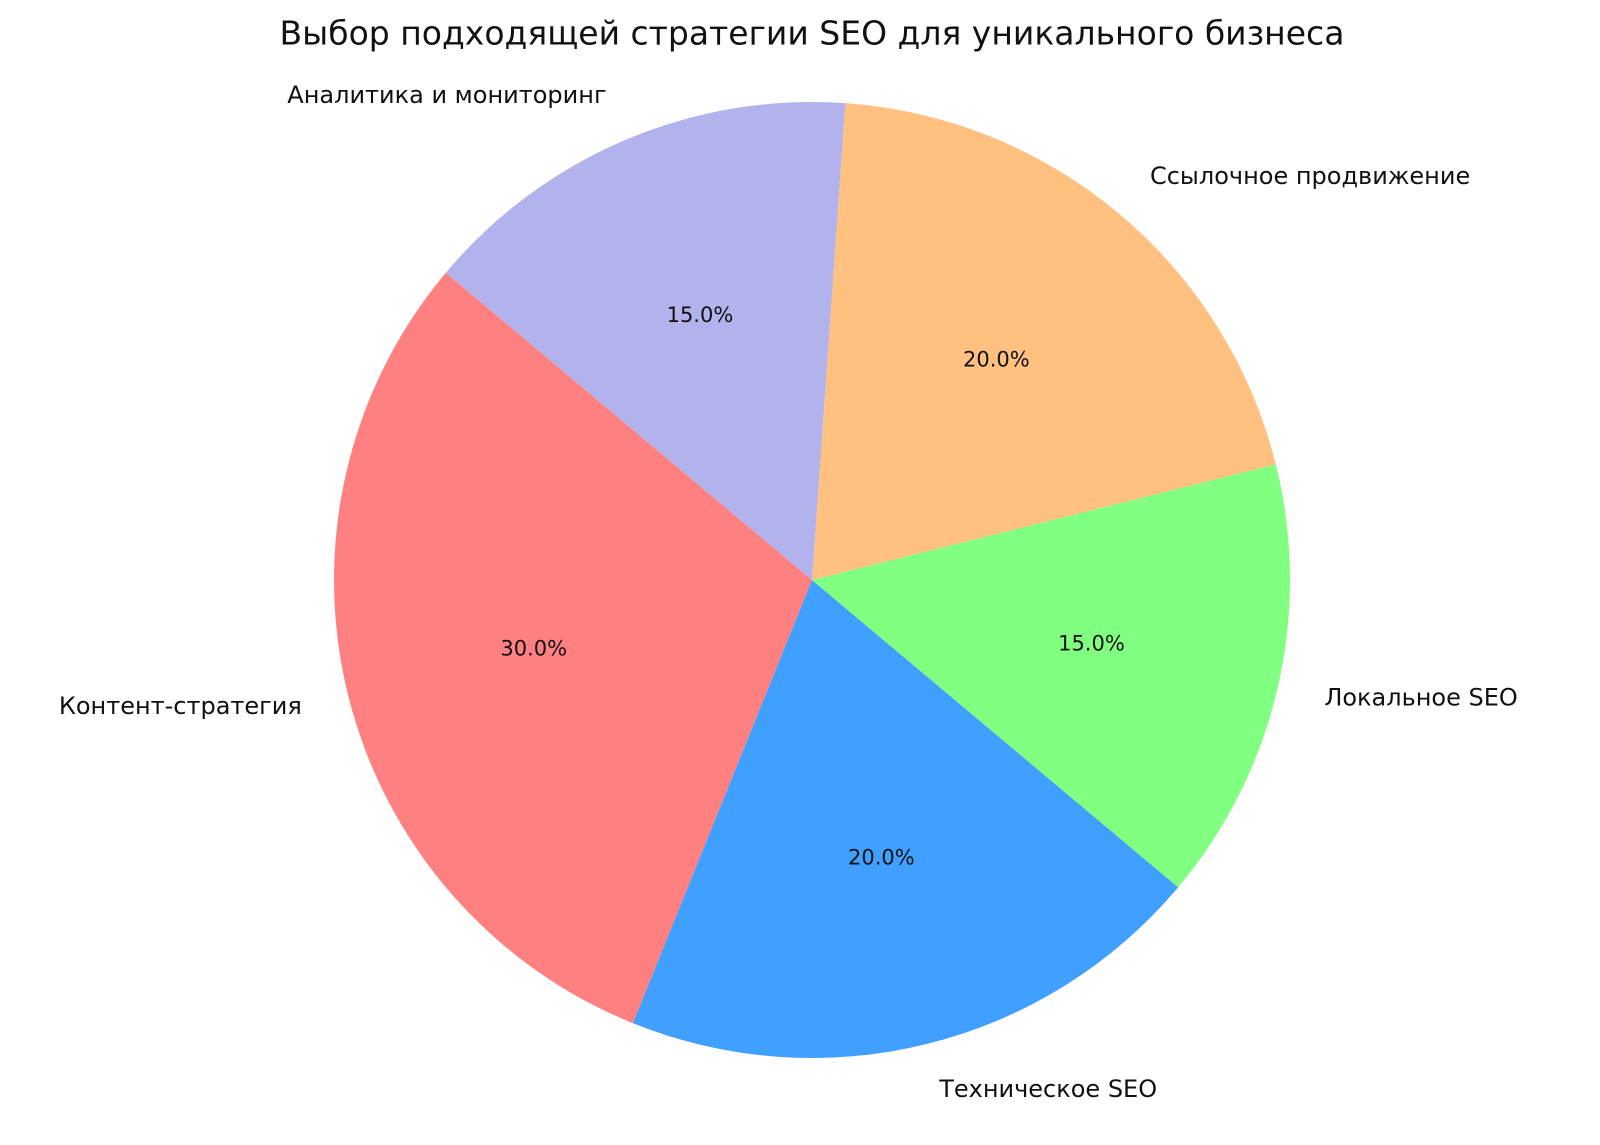  Describe the element at coordinates (1310, 176) in the screenshot. I see `slice-label: Ссылочное продвижение` at that location.